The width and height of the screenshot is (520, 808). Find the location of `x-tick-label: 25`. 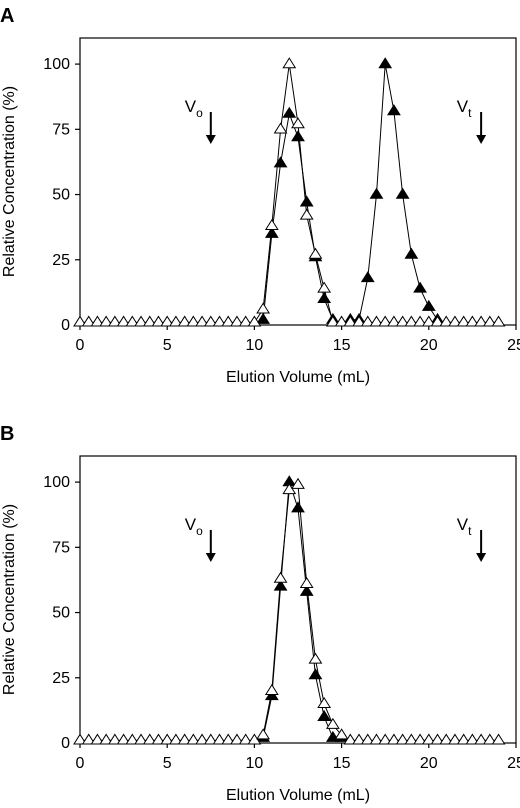

x-tick-label: 25 is located at coordinates (513, 763).